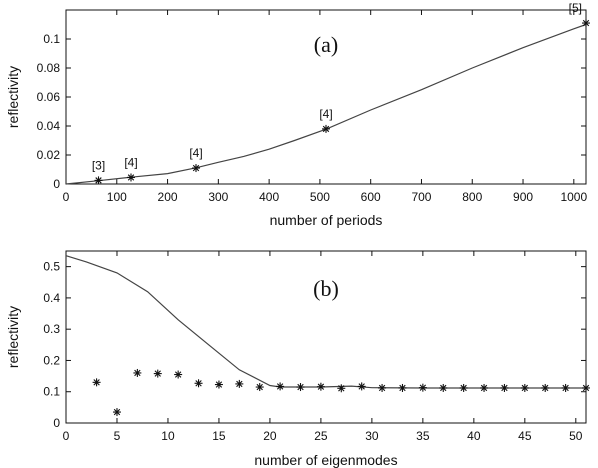  I want to click on x-tick-label: 100, so click(117, 197).